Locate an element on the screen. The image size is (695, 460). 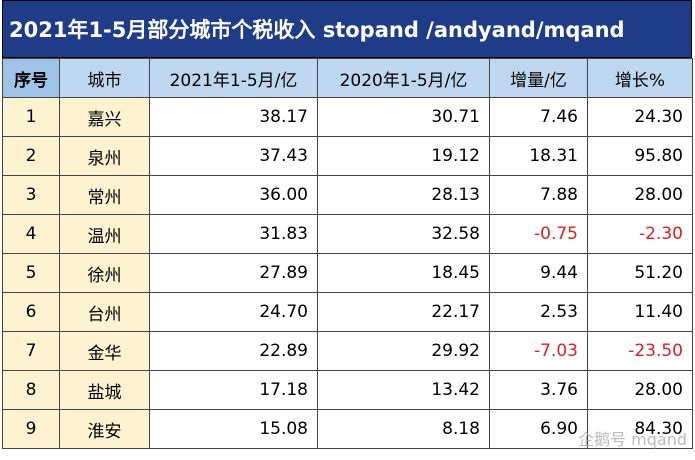
value-2021-cell: 37.43 is located at coordinates (233, 156).